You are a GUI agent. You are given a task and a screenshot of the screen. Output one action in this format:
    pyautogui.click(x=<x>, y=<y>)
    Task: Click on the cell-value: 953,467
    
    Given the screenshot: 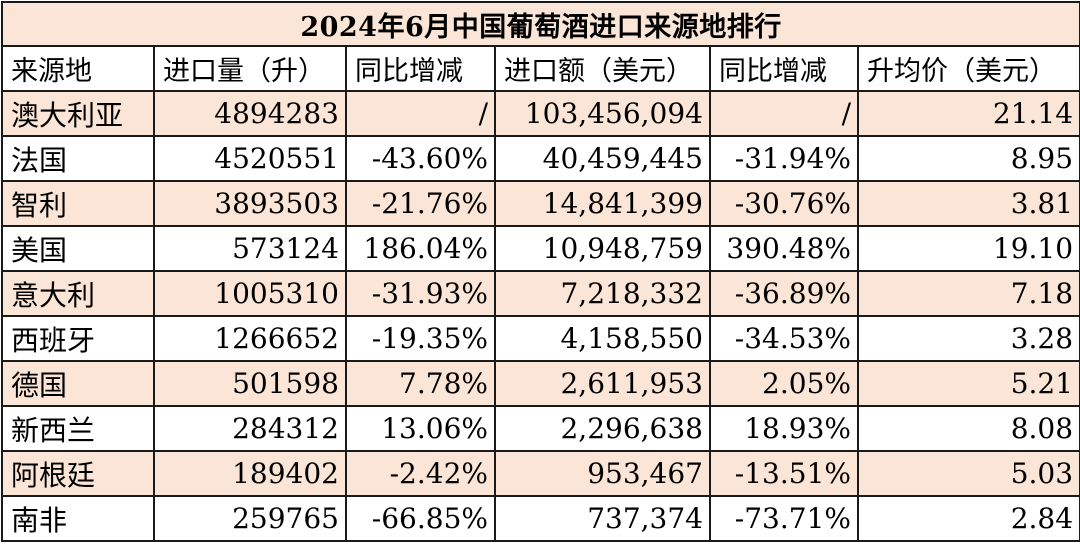 What is the action you would take?
    pyautogui.click(x=602, y=473)
    